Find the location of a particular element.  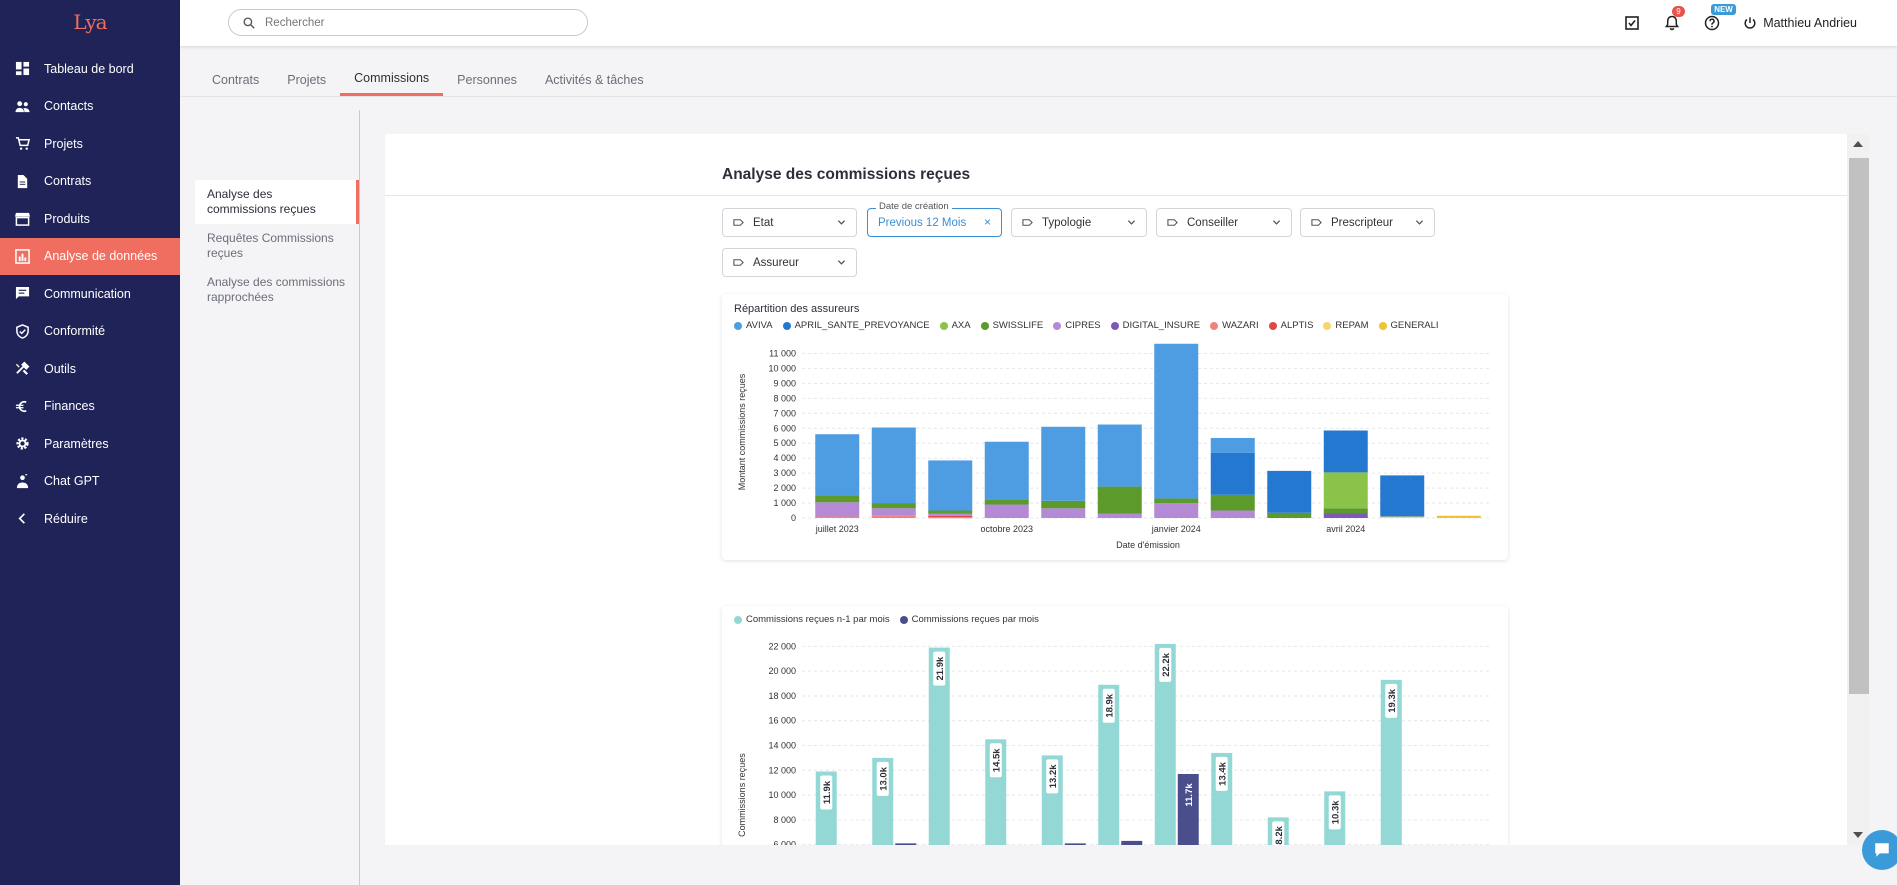

filter-conseiller-label: Conseiller is located at coordinates (1213, 222).